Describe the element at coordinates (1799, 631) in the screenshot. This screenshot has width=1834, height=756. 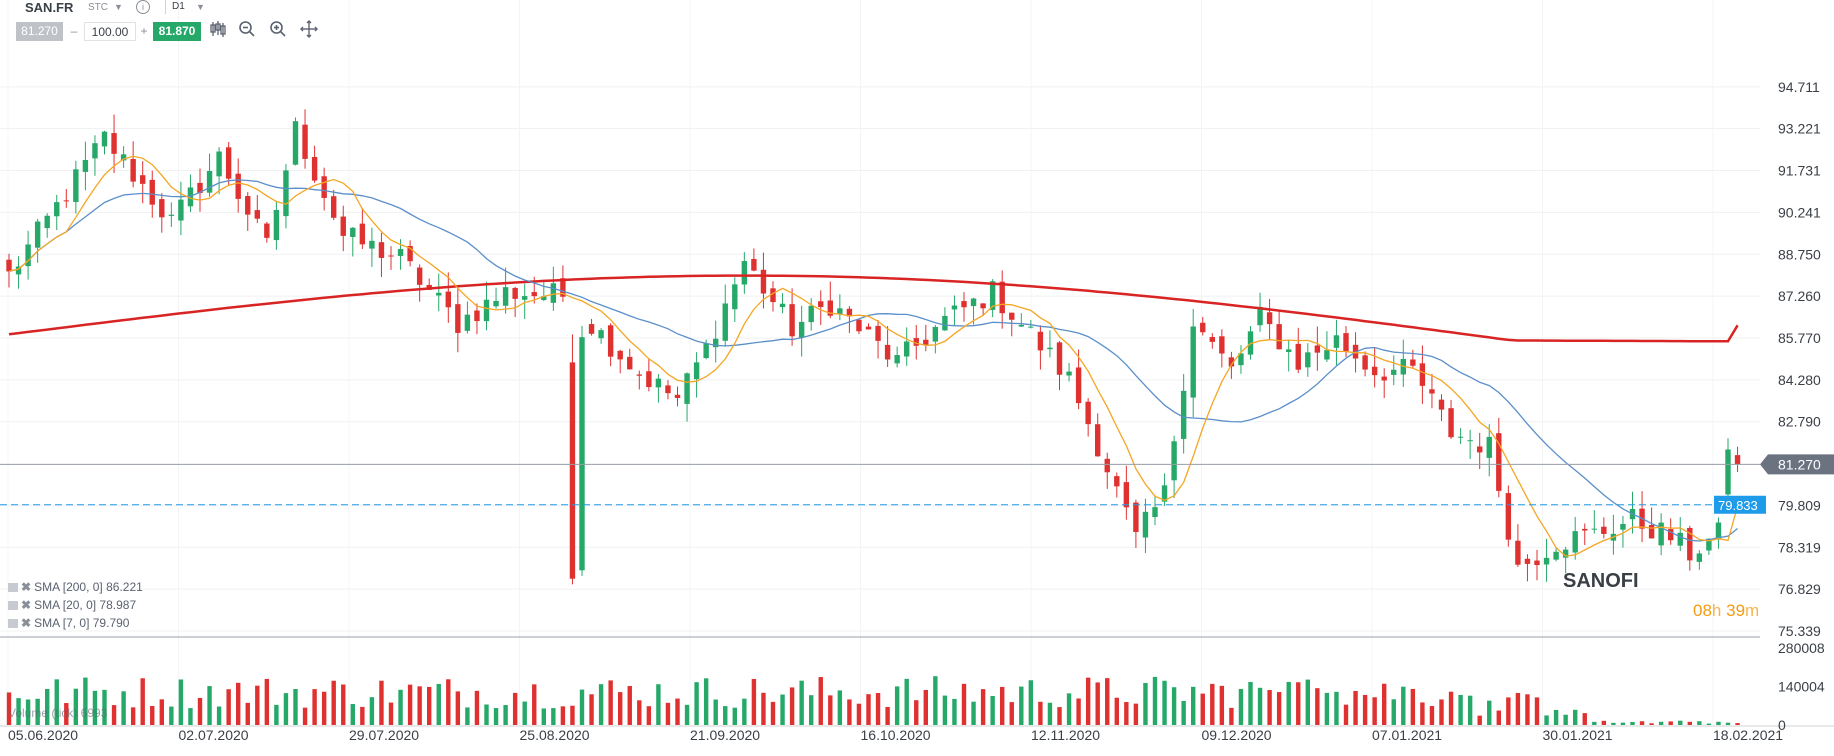
I see `y-tick-label: 75.339` at that location.